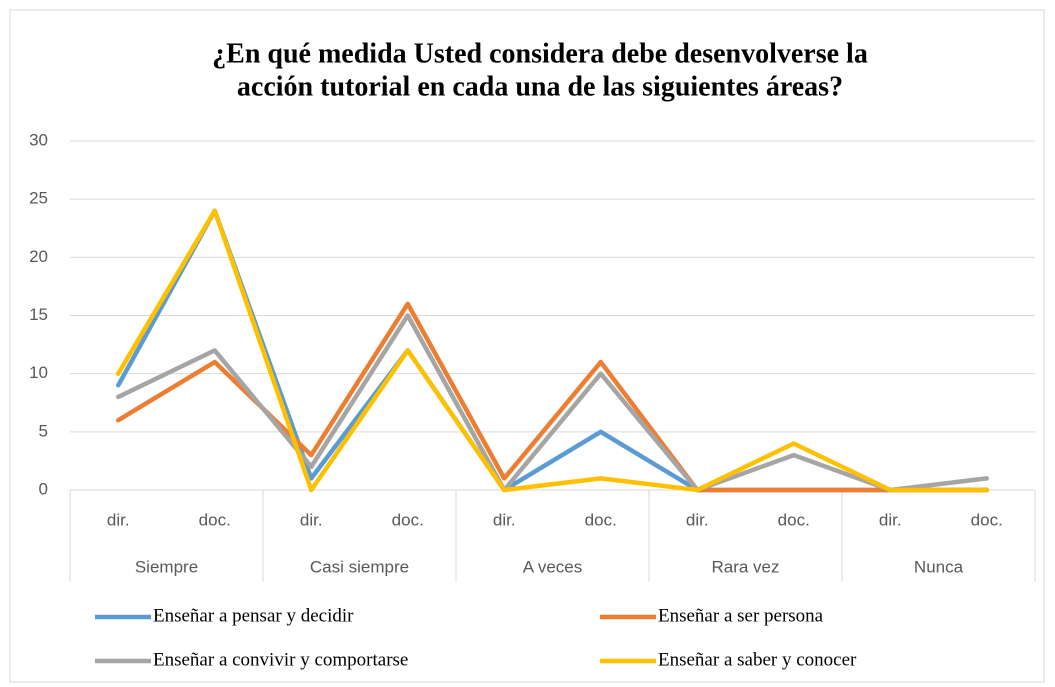  What do you see at coordinates (38, 372) in the screenshot?
I see `y-tick-label: 10` at bounding box center [38, 372].